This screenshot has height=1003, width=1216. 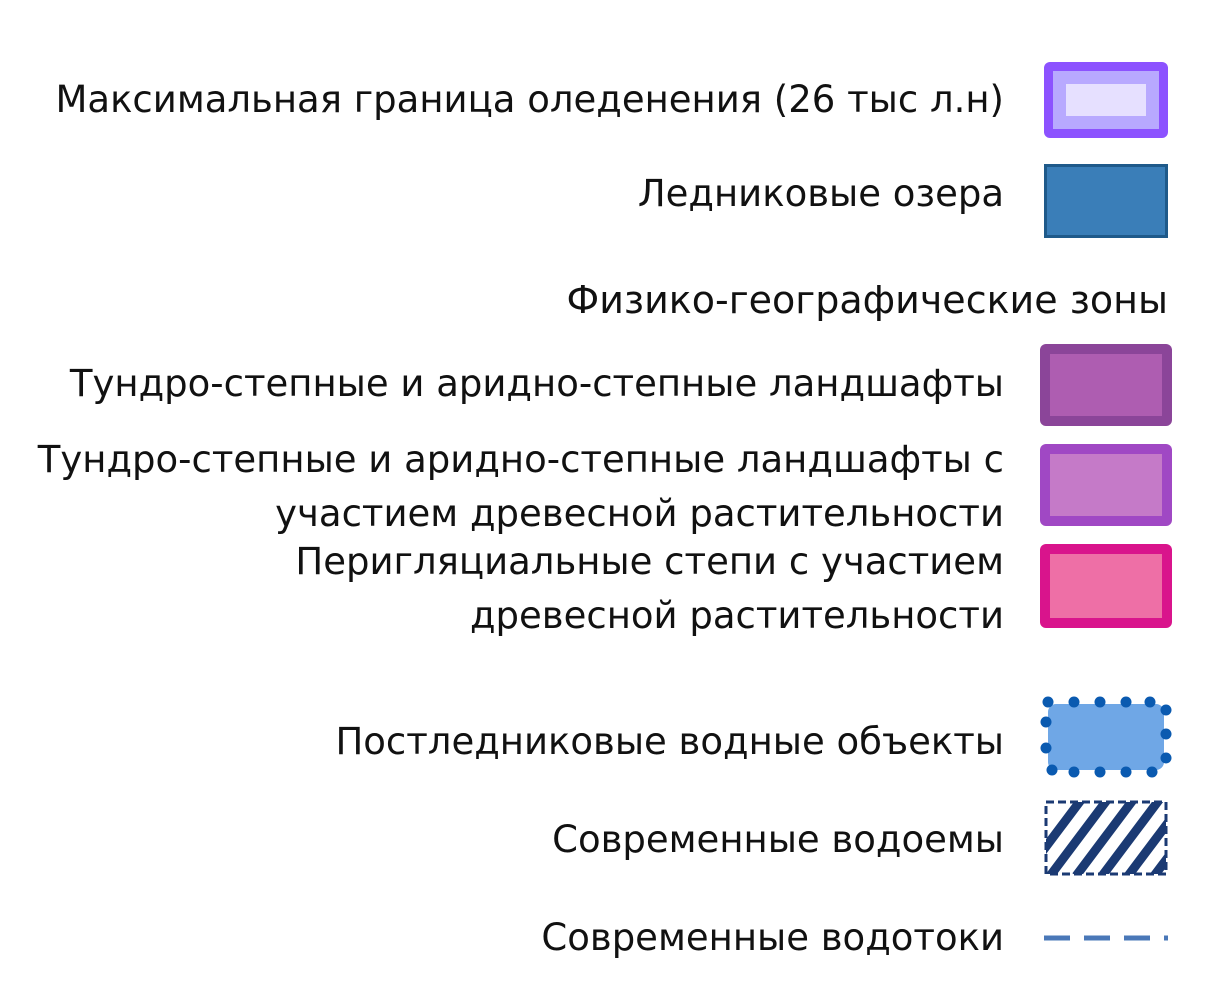 I want to click on modern-watercourse-dash-swatch-icon, so click(x=1106, y=938).